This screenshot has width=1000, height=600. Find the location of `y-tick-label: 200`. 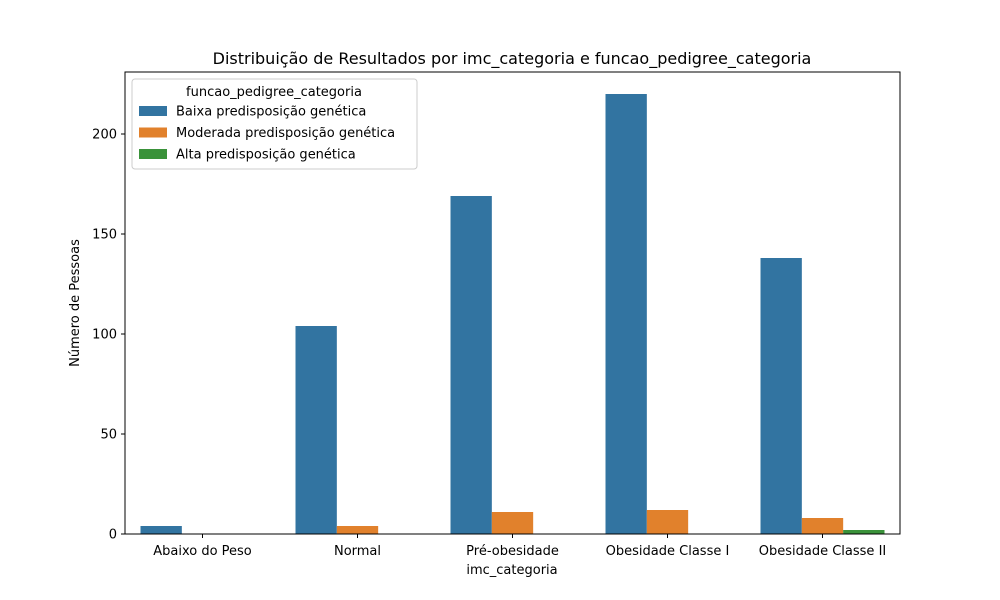

y-tick-label: 200 is located at coordinates (104, 135).